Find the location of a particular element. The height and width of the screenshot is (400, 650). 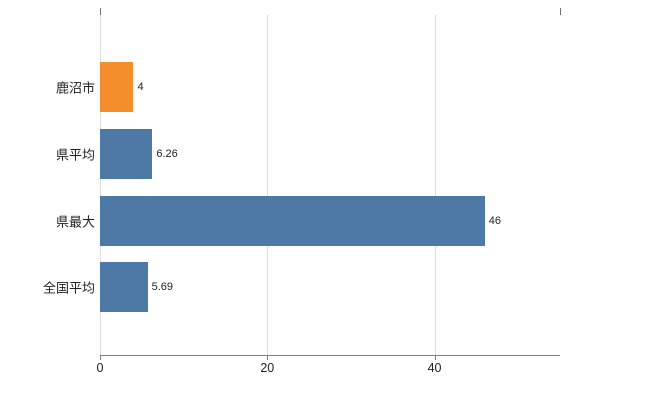

bar-県最大 is located at coordinates (292, 220).